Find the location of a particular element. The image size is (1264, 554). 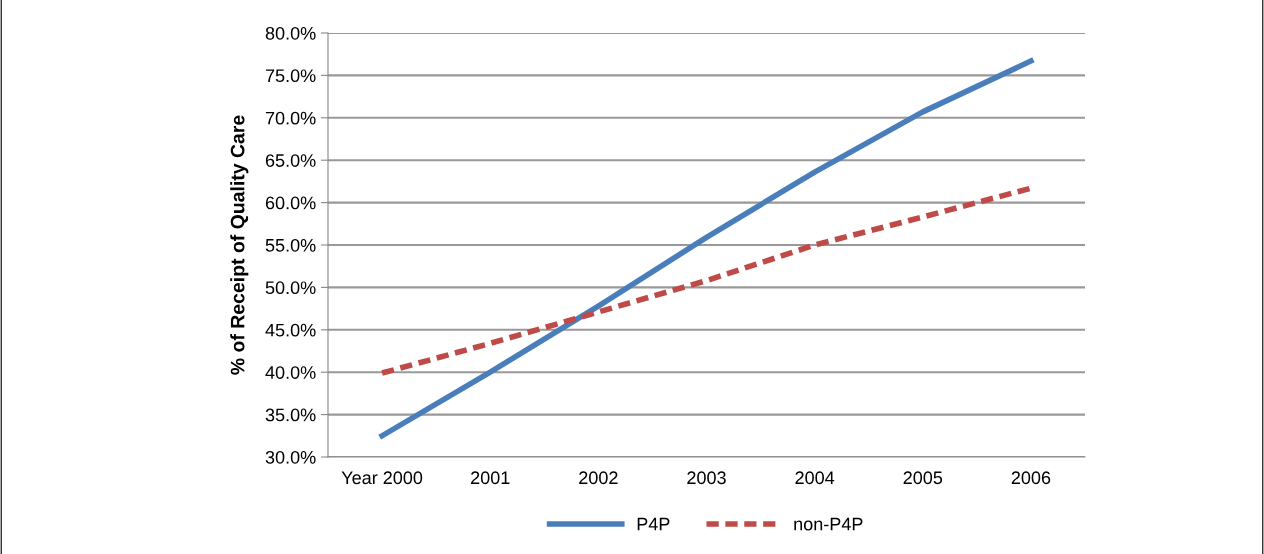

y-tick-label: 45.0% is located at coordinates (290, 330).